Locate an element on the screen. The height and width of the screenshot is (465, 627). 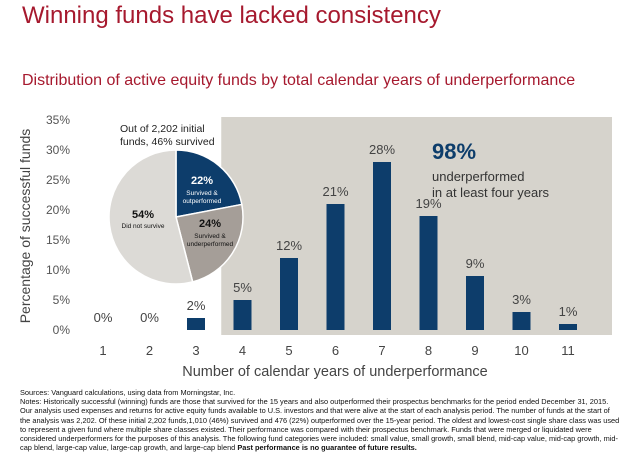
bar-value-label: 2% is located at coordinates (196, 305).